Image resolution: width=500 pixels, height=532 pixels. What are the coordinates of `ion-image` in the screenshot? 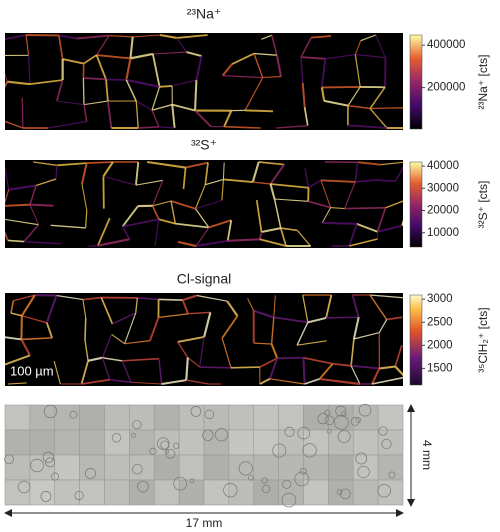 It's located at (204, 339).